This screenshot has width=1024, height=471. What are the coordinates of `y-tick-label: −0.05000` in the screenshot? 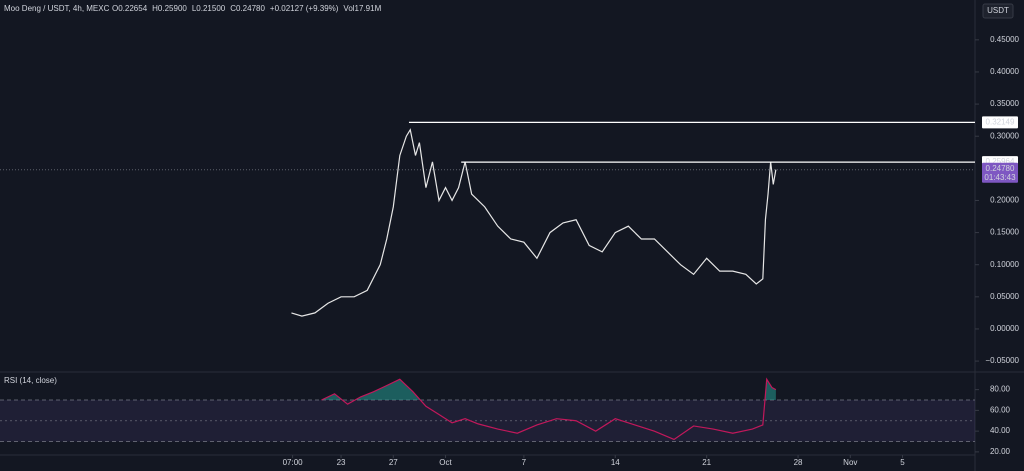 It's located at (1002, 360).